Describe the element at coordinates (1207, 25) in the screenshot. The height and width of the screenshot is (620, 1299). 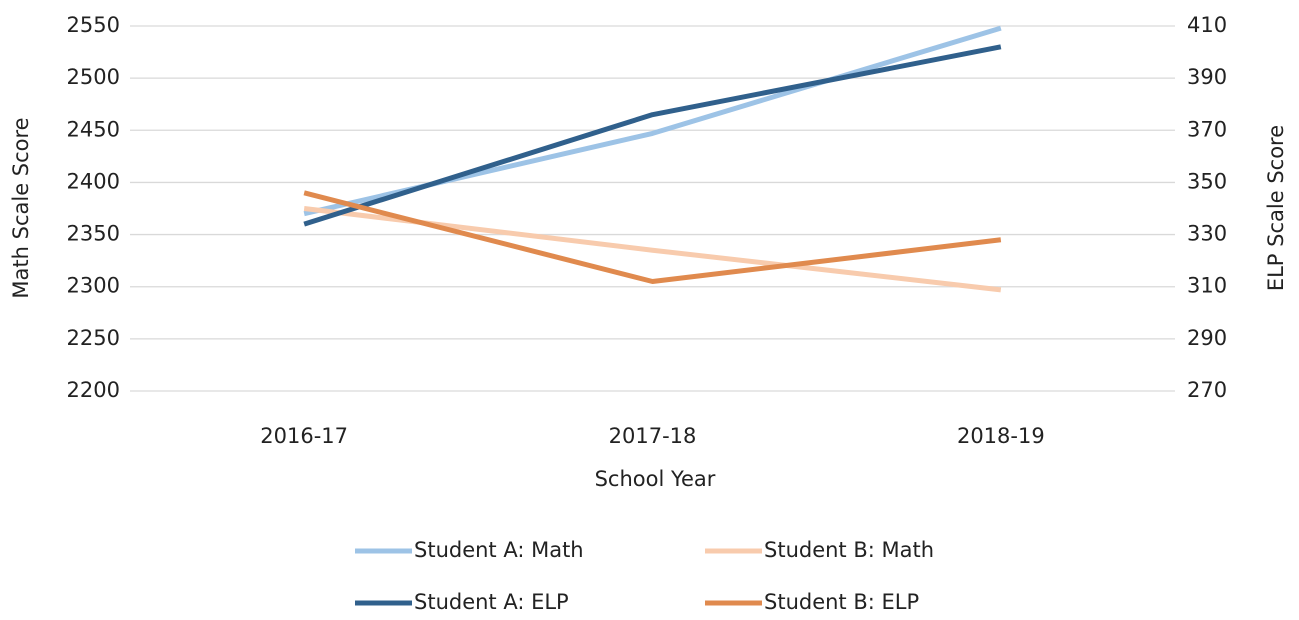
I see `y2-tick-label: 410` at that location.